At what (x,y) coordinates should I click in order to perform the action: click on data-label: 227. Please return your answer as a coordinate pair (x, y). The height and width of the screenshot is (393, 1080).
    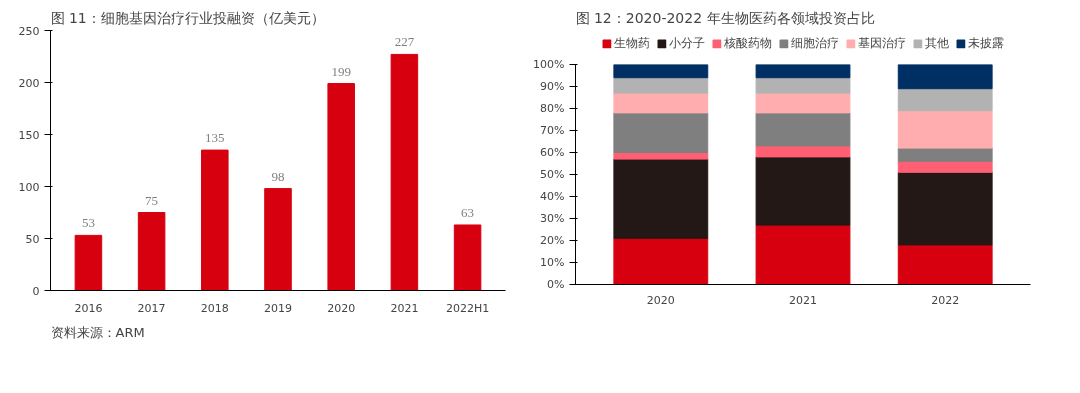
    Looking at the image, I should click on (404, 42).